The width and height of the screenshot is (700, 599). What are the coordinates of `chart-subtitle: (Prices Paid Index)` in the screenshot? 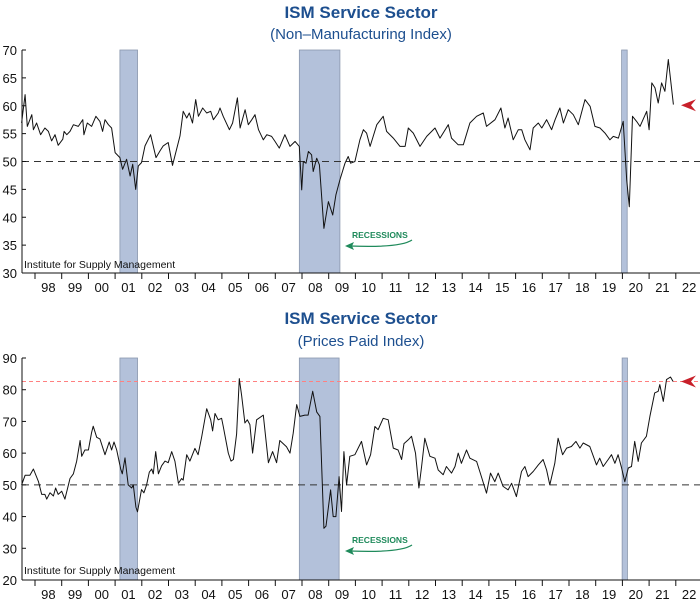 It's located at (361, 341).